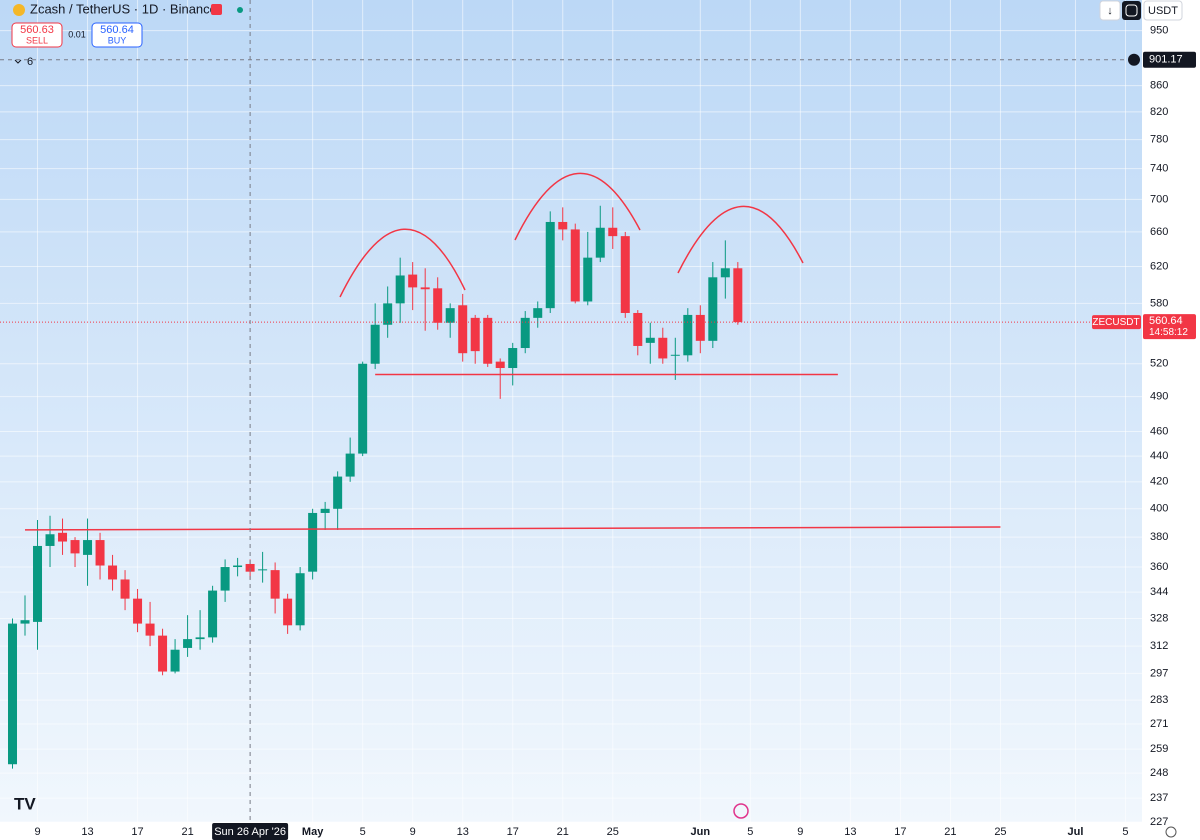 The image size is (1200, 840). What do you see at coordinates (25, 803) in the screenshot?
I see `logo: TV` at bounding box center [25, 803].